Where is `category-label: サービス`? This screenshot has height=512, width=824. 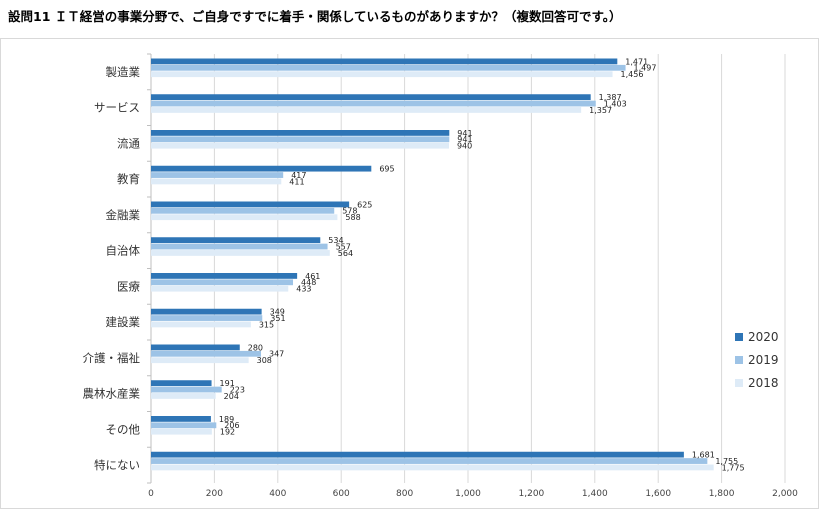 category-label: サービス is located at coordinates (117, 108).